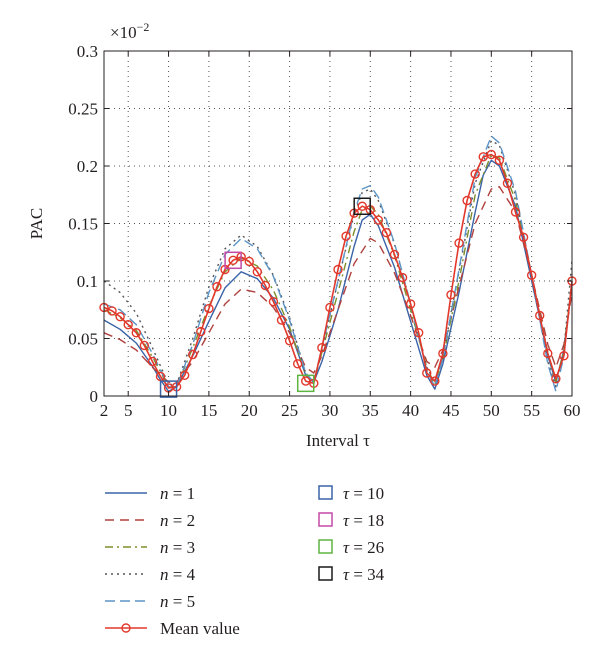 The width and height of the screenshot is (600, 662). Describe the element at coordinates (94, 396) in the screenshot. I see `y-tick-label: 0` at that location.